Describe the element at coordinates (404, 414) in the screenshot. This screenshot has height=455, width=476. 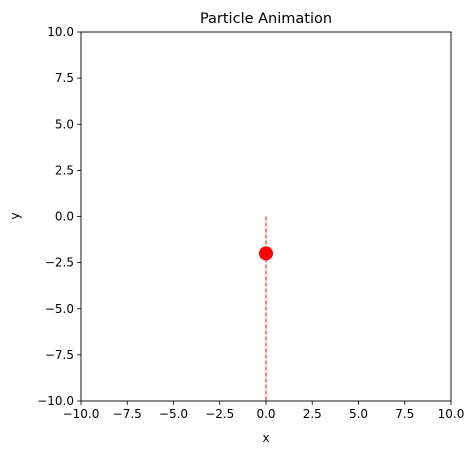
I see `x-tick-label: 7.5` at that location.